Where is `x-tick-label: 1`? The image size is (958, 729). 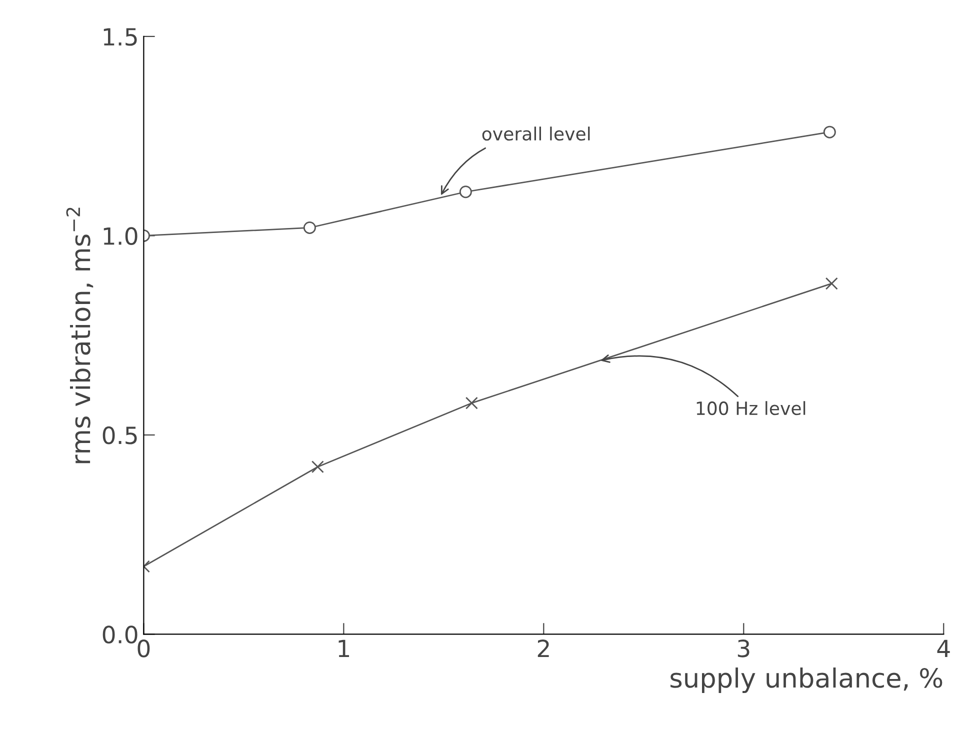
x-tick-label: 1 is located at coordinates (344, 649).